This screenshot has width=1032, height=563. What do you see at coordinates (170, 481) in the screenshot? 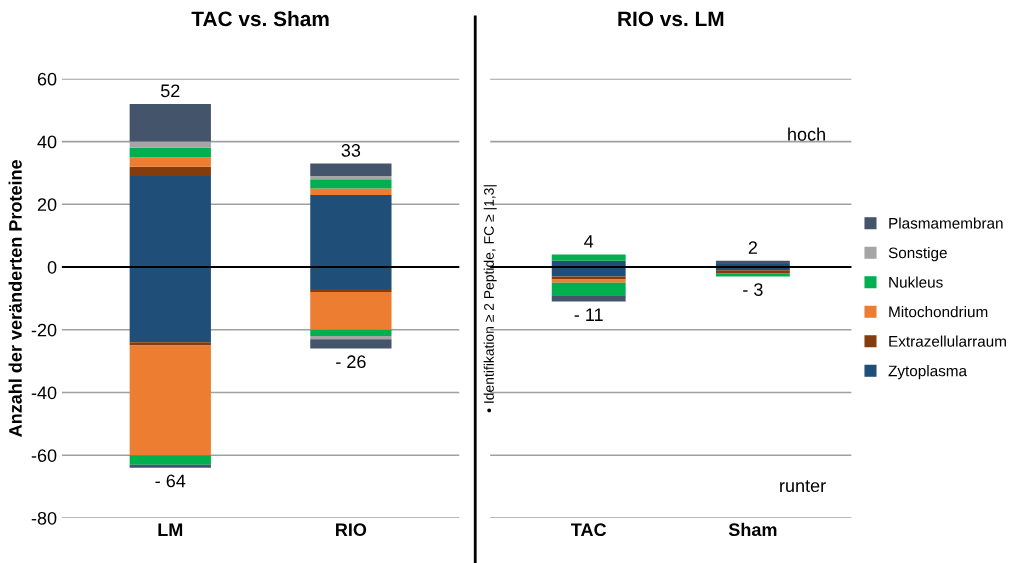
I see `annotation: - 64` at bounding box center [170, 481].